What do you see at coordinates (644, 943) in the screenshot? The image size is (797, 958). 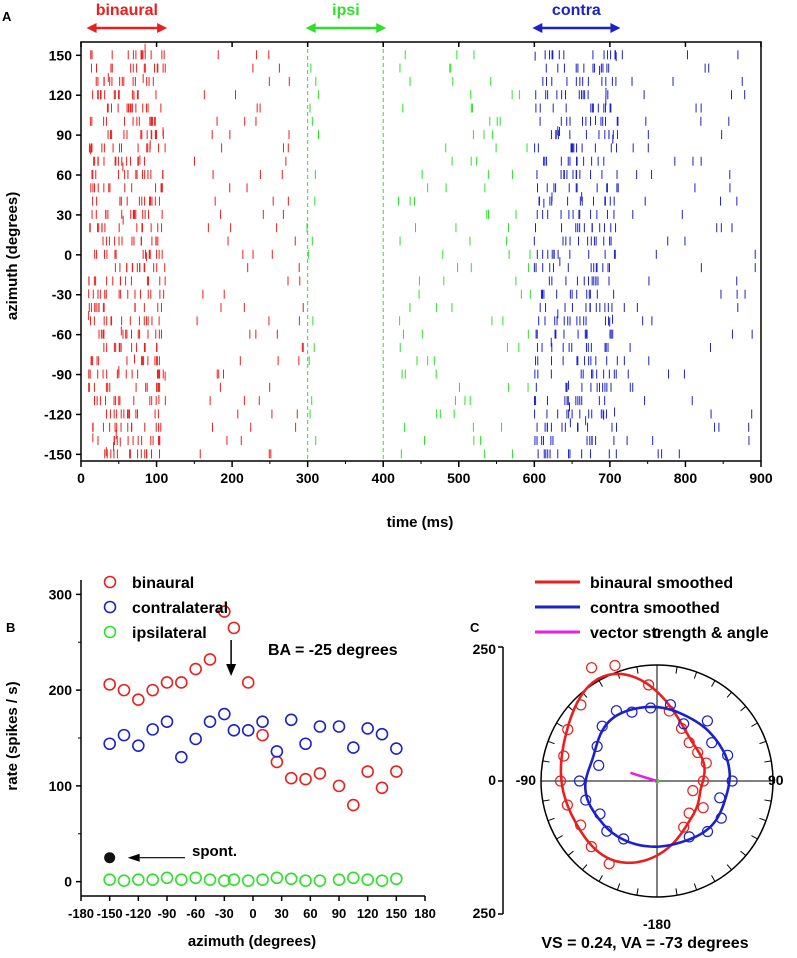 I see `polar-caption: VS = 0.24, VA = -73 degrees` at bounding box center [644, 943].